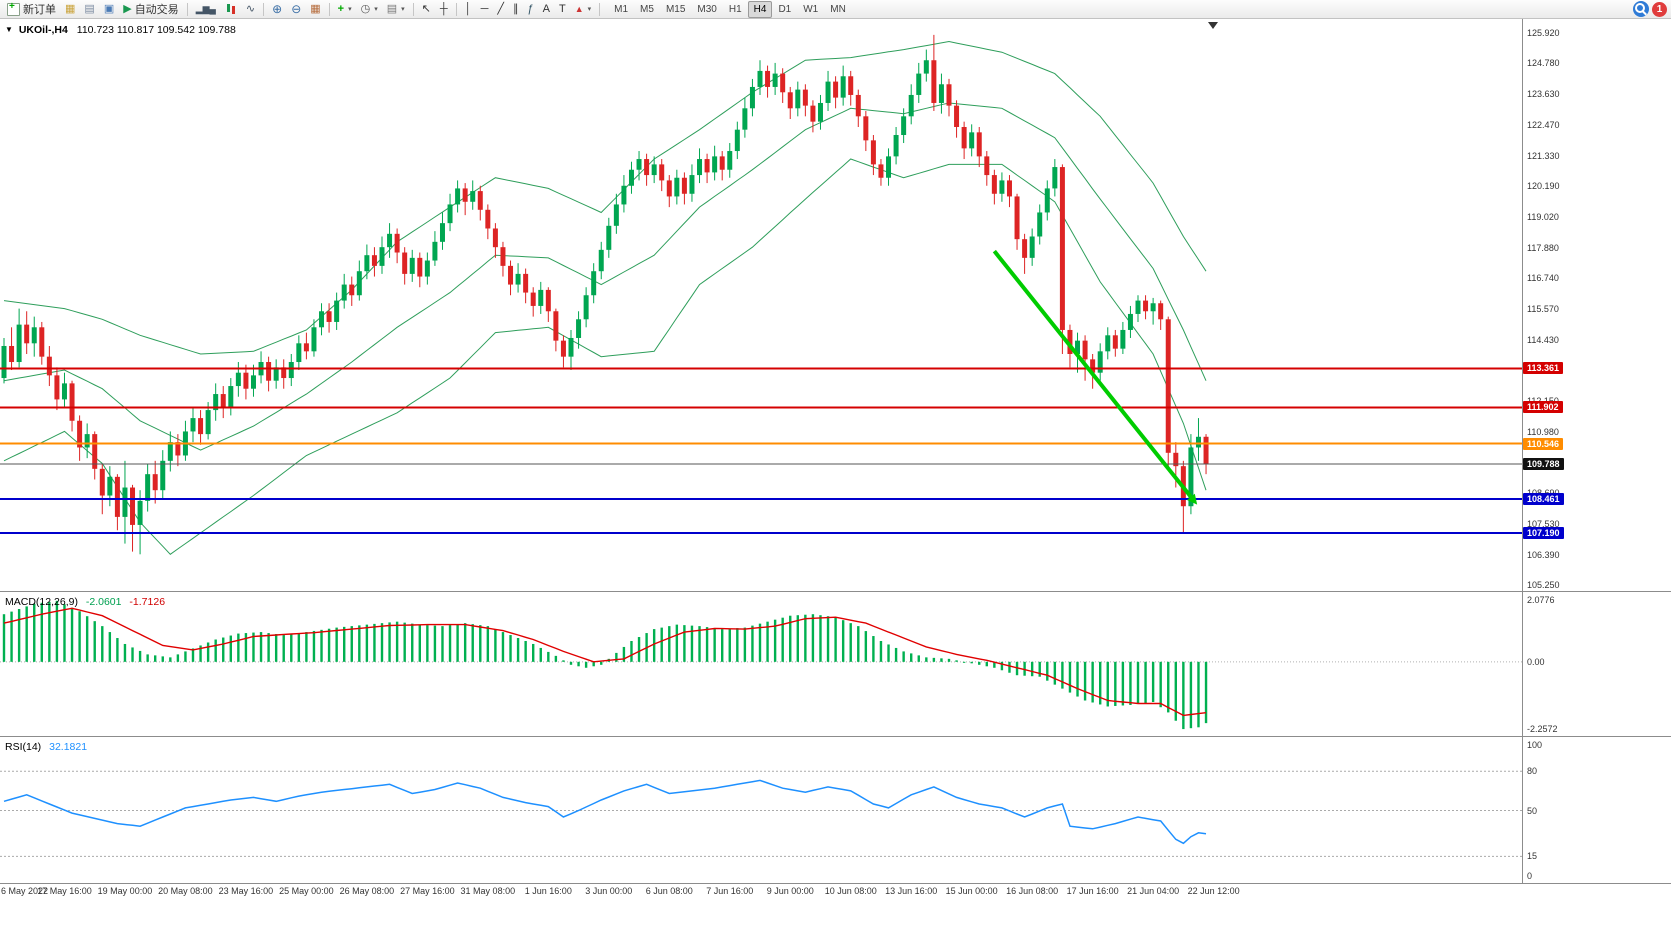 This screenshot has width=1671, height=937. Describe the element at coordinates (68, 747) in the screenshot. I see `rsi-value: 32.1821` at that location.